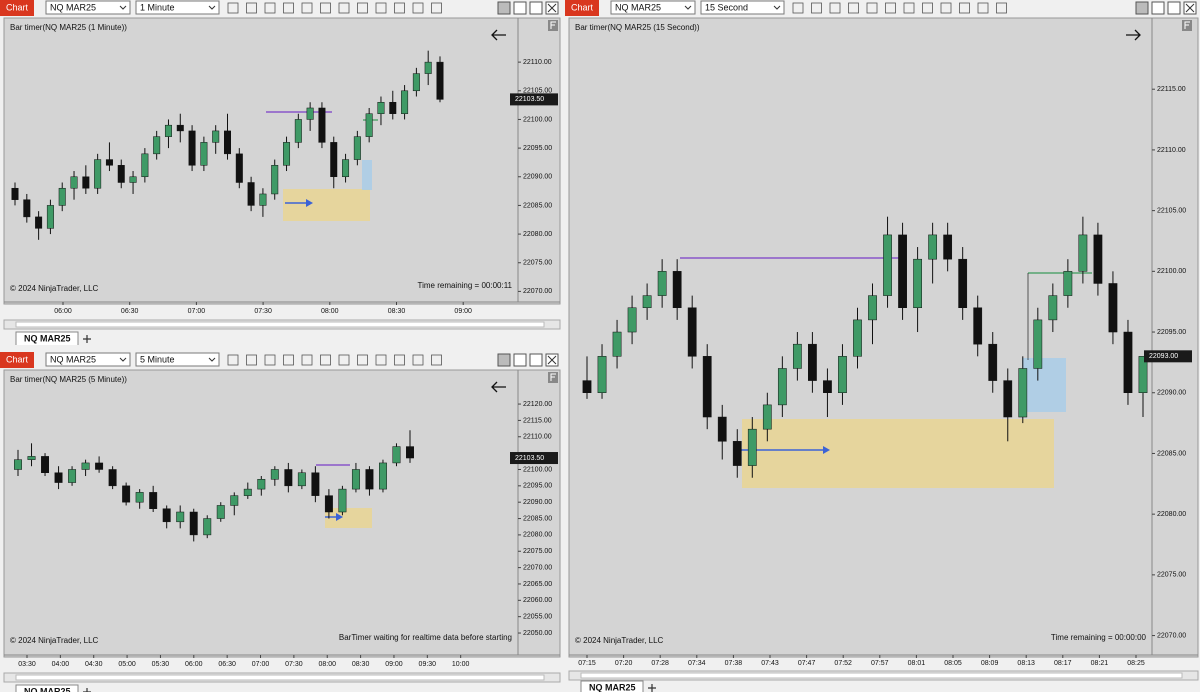 The image size is (1200, 692). What do you see at coordinates (127, 664) in the screenshot?
I see `x-tick-label: 05:00` at bounding box center [127, 664].